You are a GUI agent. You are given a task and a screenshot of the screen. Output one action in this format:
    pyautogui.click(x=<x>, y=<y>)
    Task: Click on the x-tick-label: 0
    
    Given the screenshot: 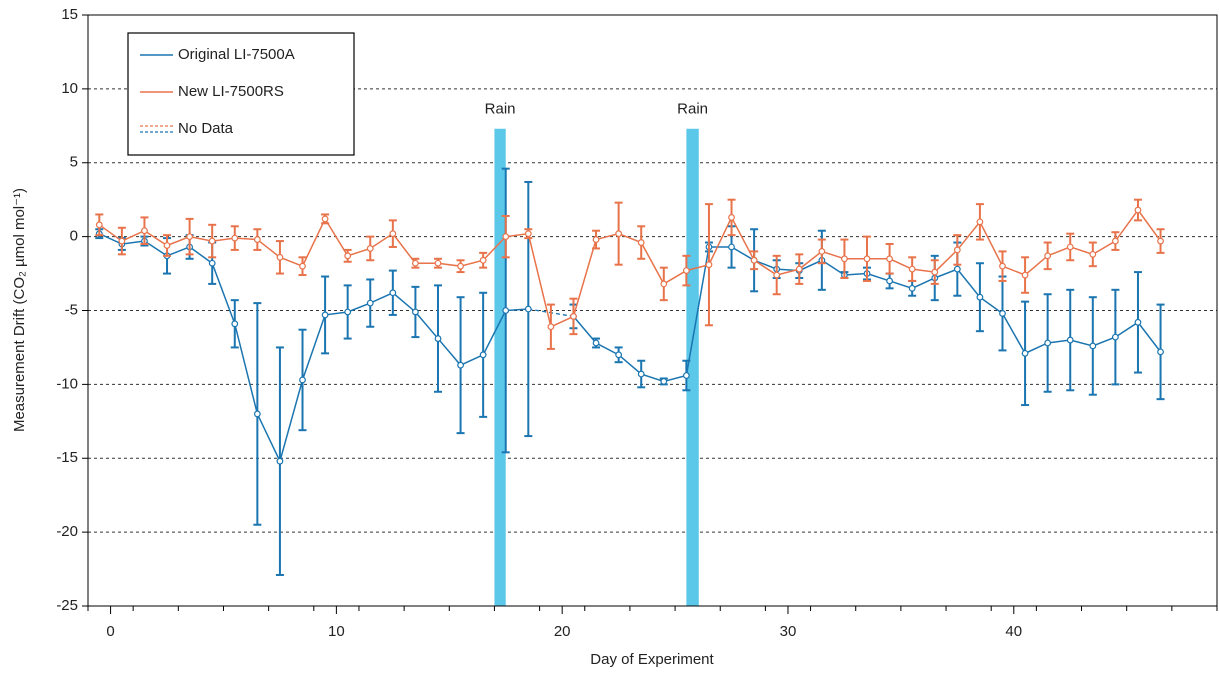 What is the action you would take?
    pyautogui.click(x=110, y=631)
    